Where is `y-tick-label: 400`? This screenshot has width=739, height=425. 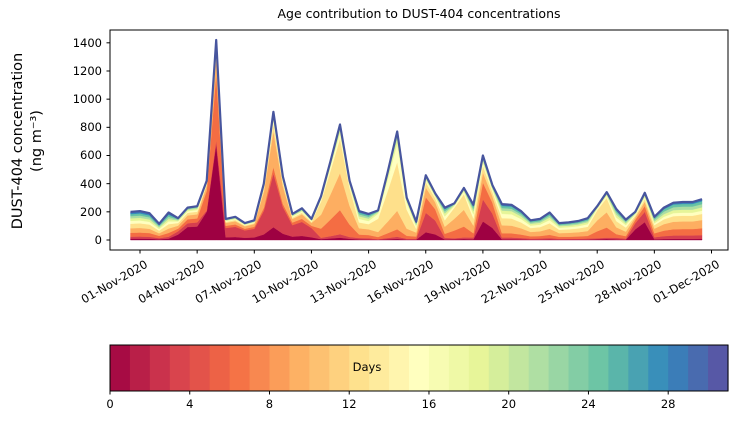
y-tick-label: 400 is located at coordinates (91, 183).